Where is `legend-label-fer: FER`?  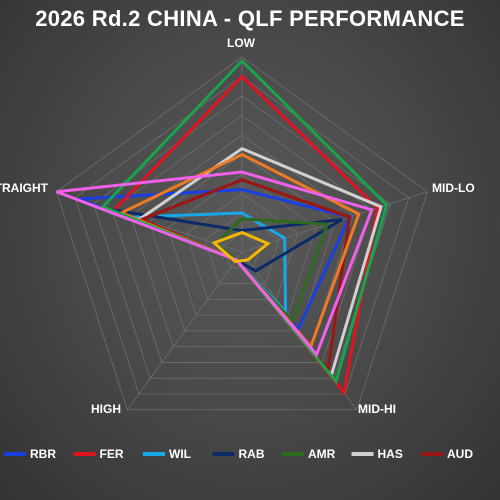
legend-label-fer: FER is located at coordinates (112, 454).